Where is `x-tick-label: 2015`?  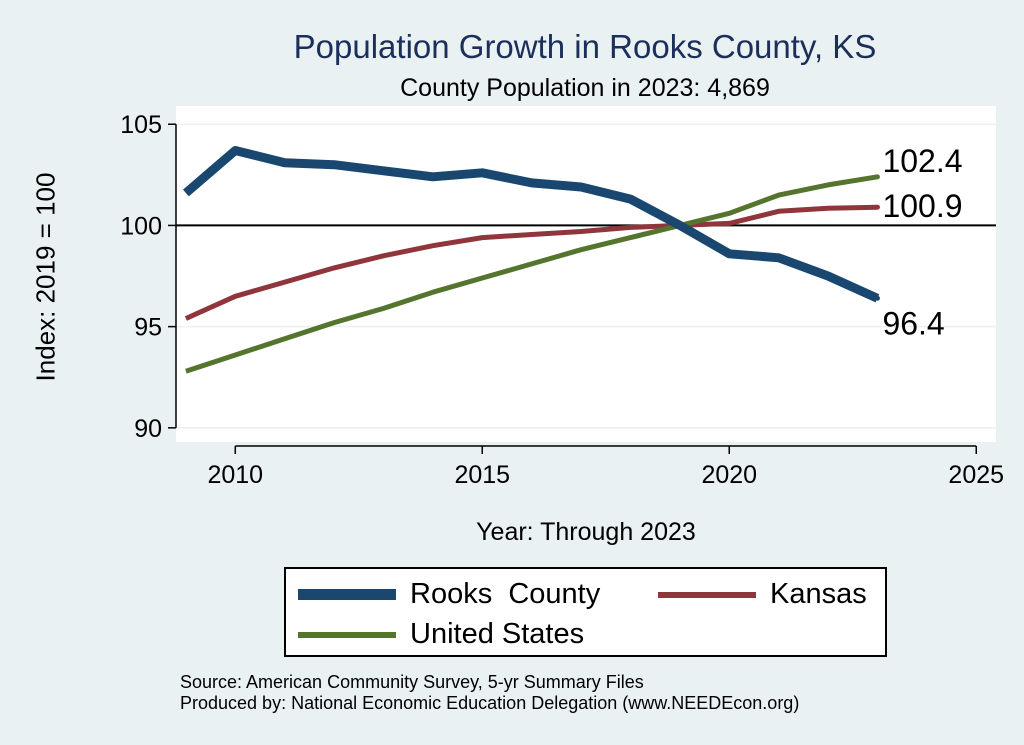
x-tick-label: 2015 is located at coordinates (482, 475).